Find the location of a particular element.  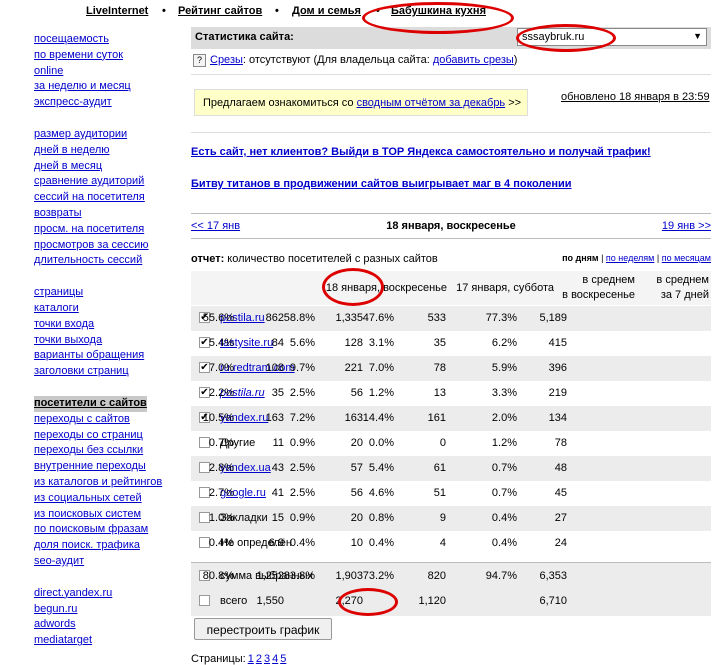

page-link: 4 is located at coordinates (275, 659).